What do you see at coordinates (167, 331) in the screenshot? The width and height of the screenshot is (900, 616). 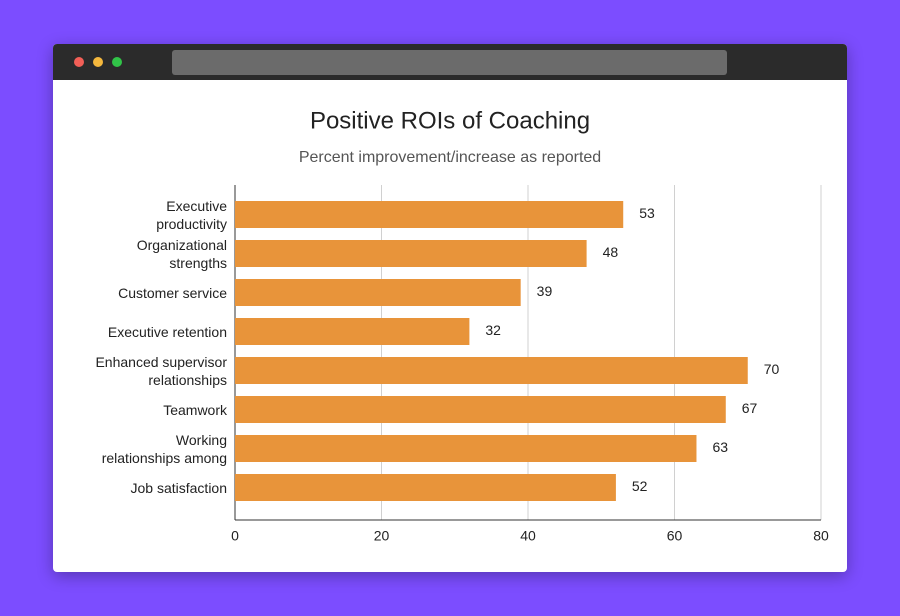 I see `category-label: Executive retention` at bounding box center [167, 331].